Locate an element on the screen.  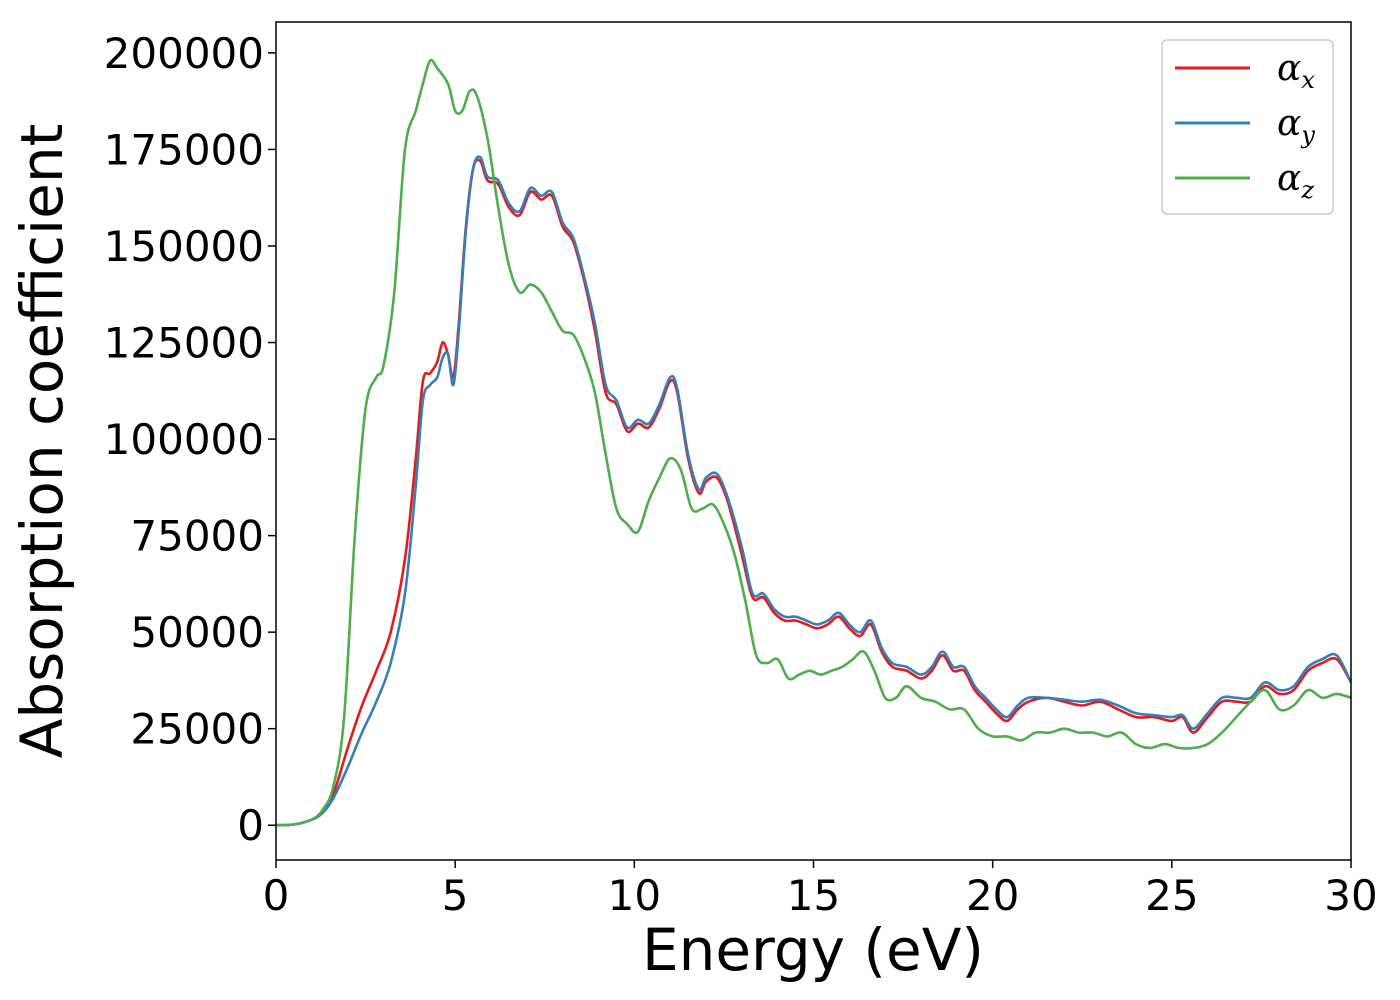
y-tick-label: 125000 is located at coordinates (184, 343).